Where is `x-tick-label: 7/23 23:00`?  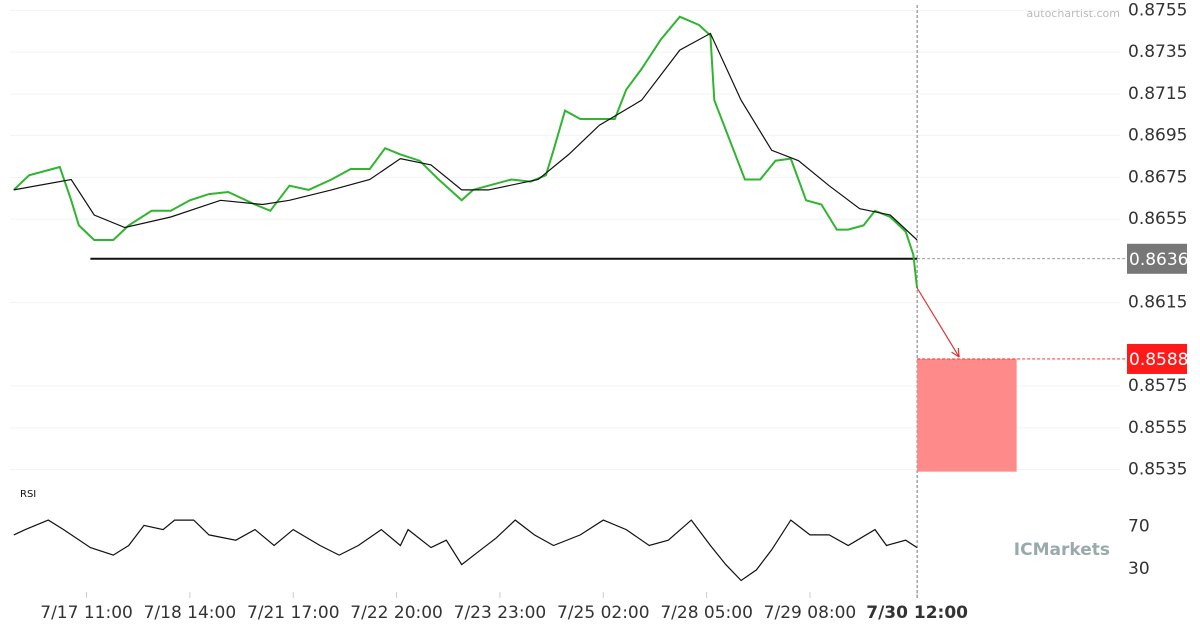
x-tick-label: 7/23 23:00 is located at coordinates (500, 613).